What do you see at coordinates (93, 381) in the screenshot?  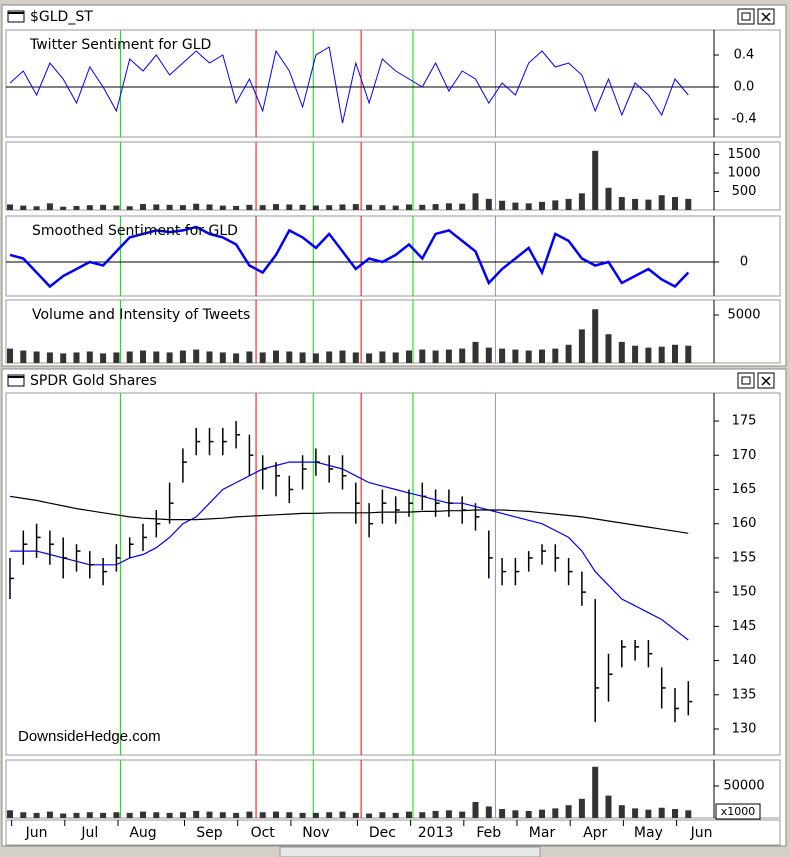 I see `window-title: SPDR Gold Shares` at bounding box center [93, 381].